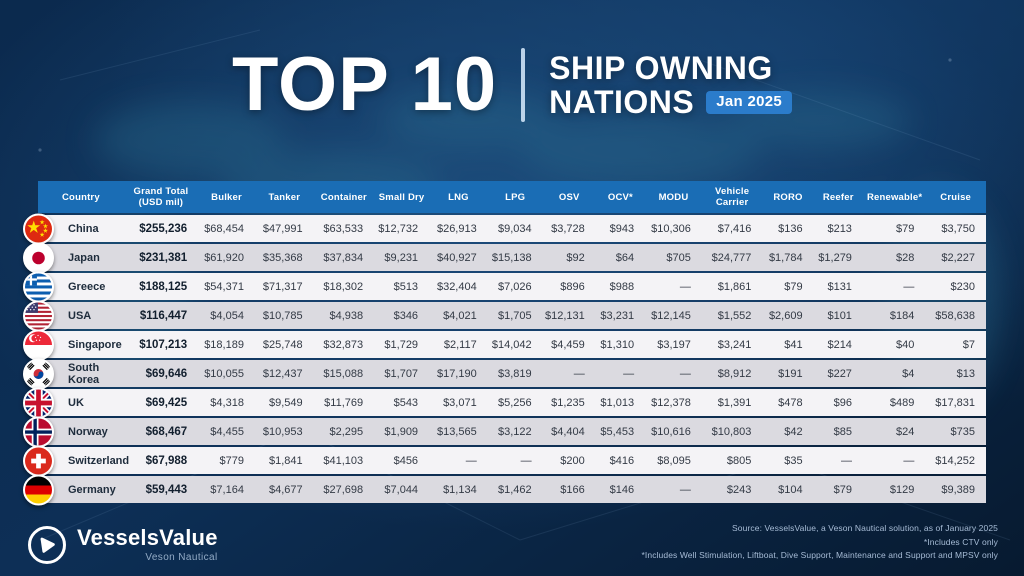  Describe the element at coordinates (838, 373) in the screenshot. I see `value-cell: $227` at that location.